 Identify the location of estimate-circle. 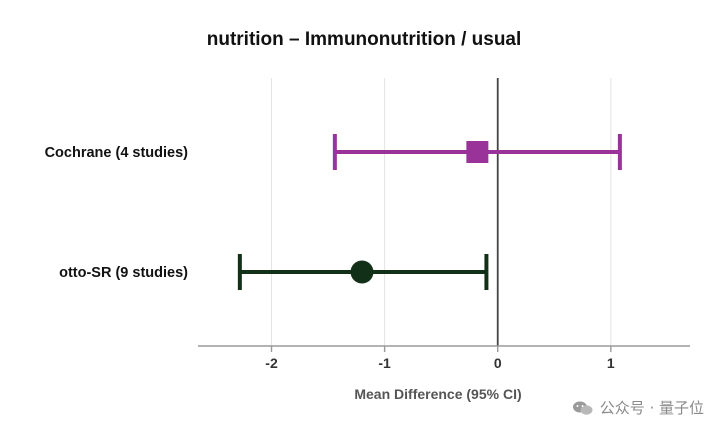
(362, 272).